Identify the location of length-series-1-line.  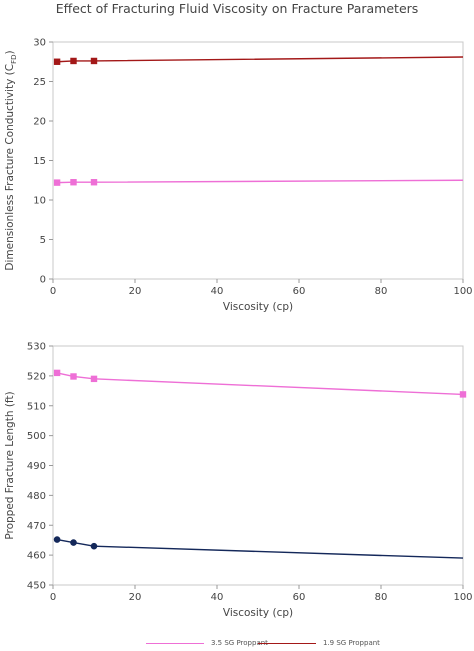
(260, 548).